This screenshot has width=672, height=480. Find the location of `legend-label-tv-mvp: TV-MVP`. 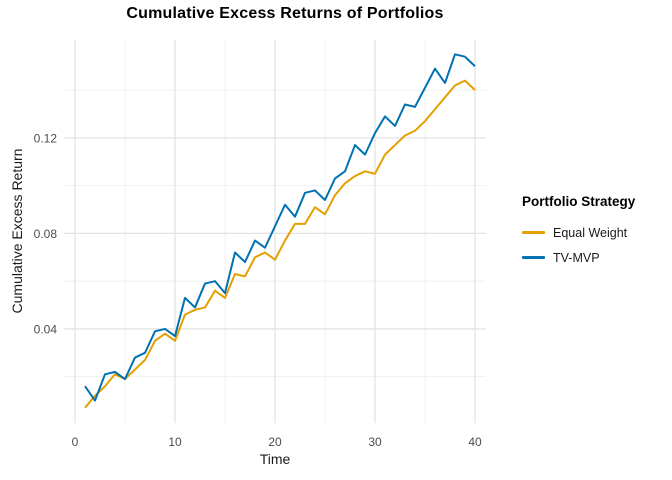

legend-label-tv-mvp: TV-MVP is located at coordinates (576, 257).